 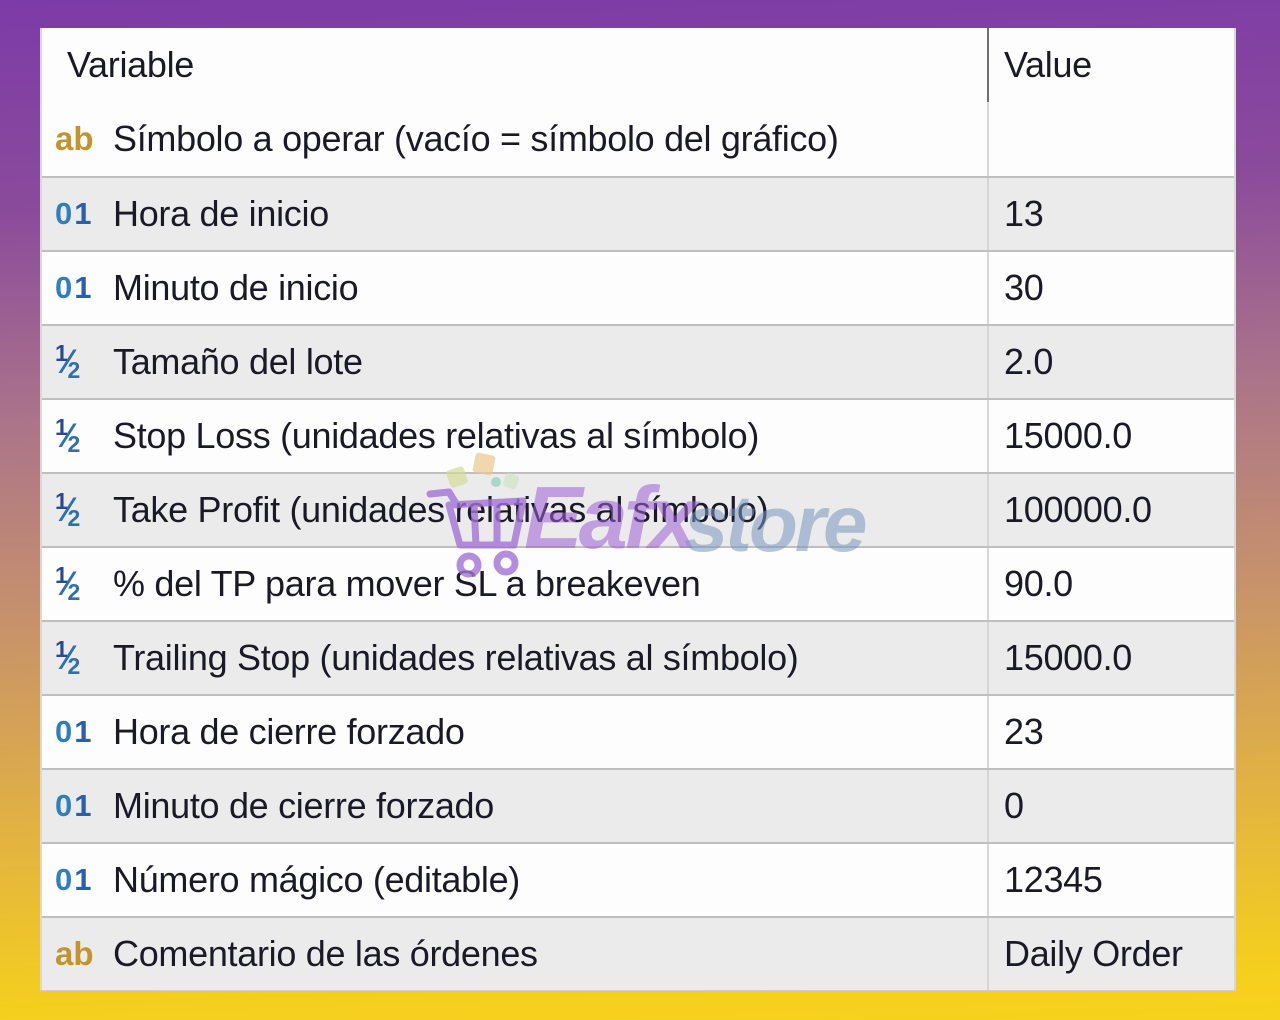 What do you see at coordinates (514, 65) in the screenshot?
I see `header-variable-cell: Variable` at bounding box center [514, 65].